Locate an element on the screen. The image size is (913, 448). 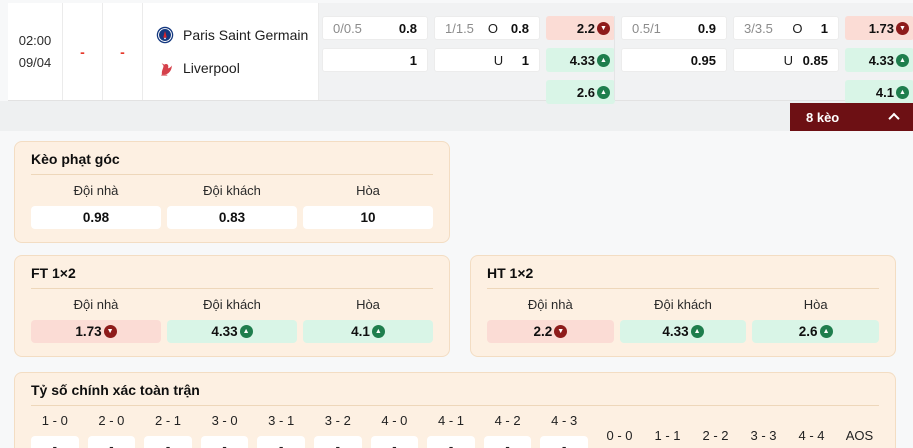
draw-odds-cell: 2.6 ▲ is located at coordinates (580, 92).